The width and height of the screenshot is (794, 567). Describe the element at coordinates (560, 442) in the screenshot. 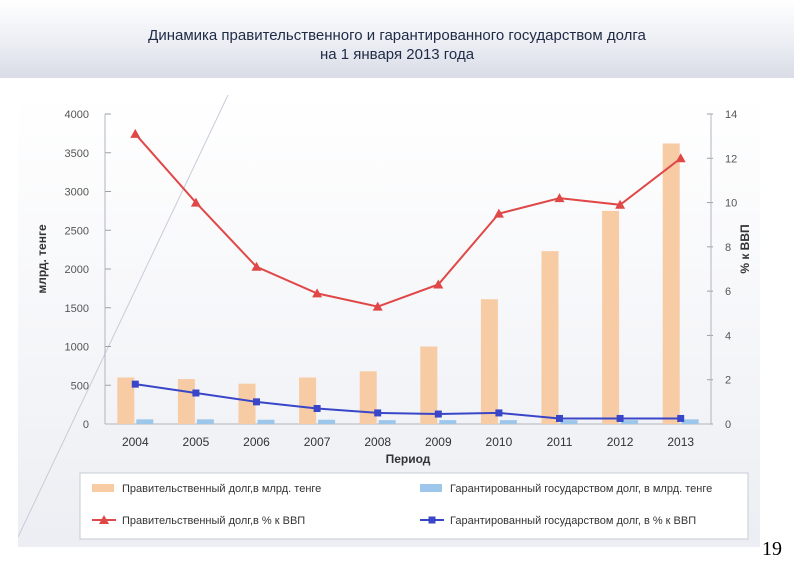

I see `x-axis-tick-label: 2011` at that location.